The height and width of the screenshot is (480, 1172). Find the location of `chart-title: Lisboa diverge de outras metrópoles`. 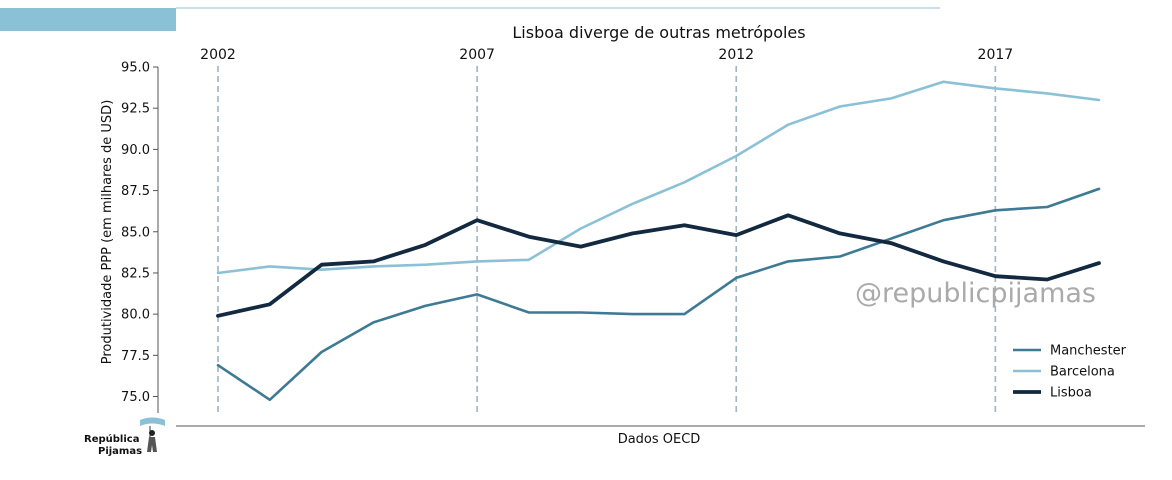

chart-title: Lisboa diverge de outras metrópoles is located at coordinates (658, 32).